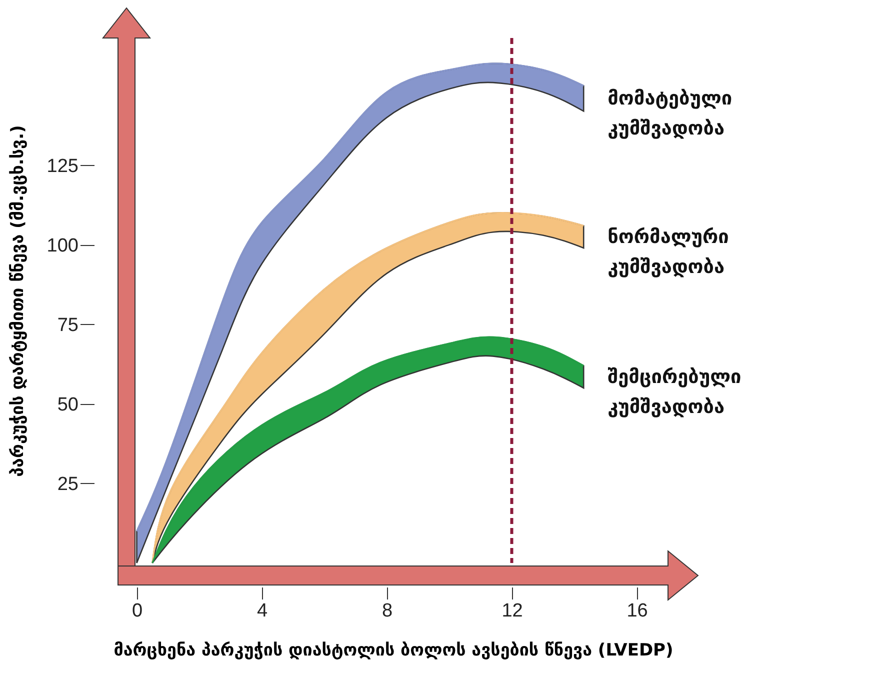 This screenshot has width=878, height=695. I want to click on y-axis-title: პარკუჭის დარტყმითი წნევა (მმ.ვცხ.სვ.), so click(18, 301).